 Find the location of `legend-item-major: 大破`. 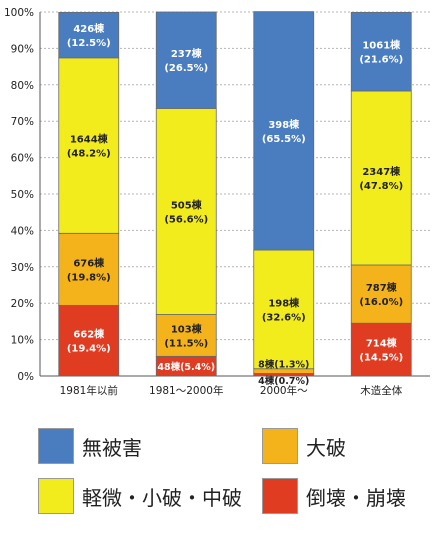

legend-item-major: 大破 is located at coordinates (304, 446).